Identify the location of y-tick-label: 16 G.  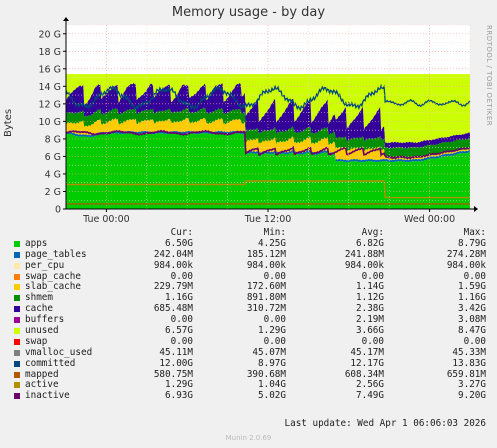
(50, 69).